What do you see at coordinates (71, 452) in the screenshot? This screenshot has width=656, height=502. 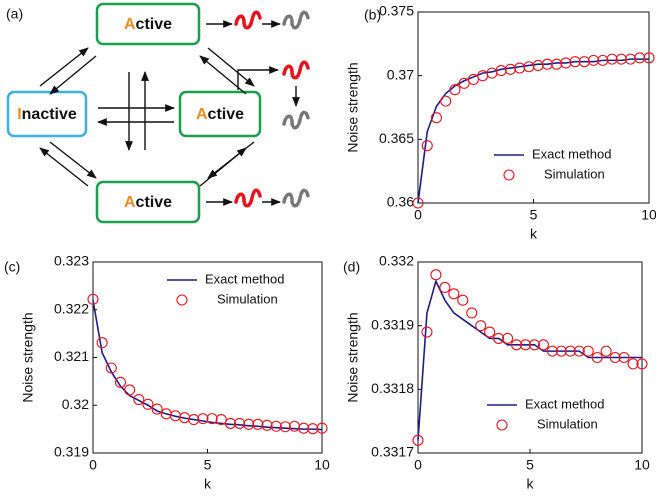 I see `y-tick-label: 0.319` at bounding box center [71, 452].